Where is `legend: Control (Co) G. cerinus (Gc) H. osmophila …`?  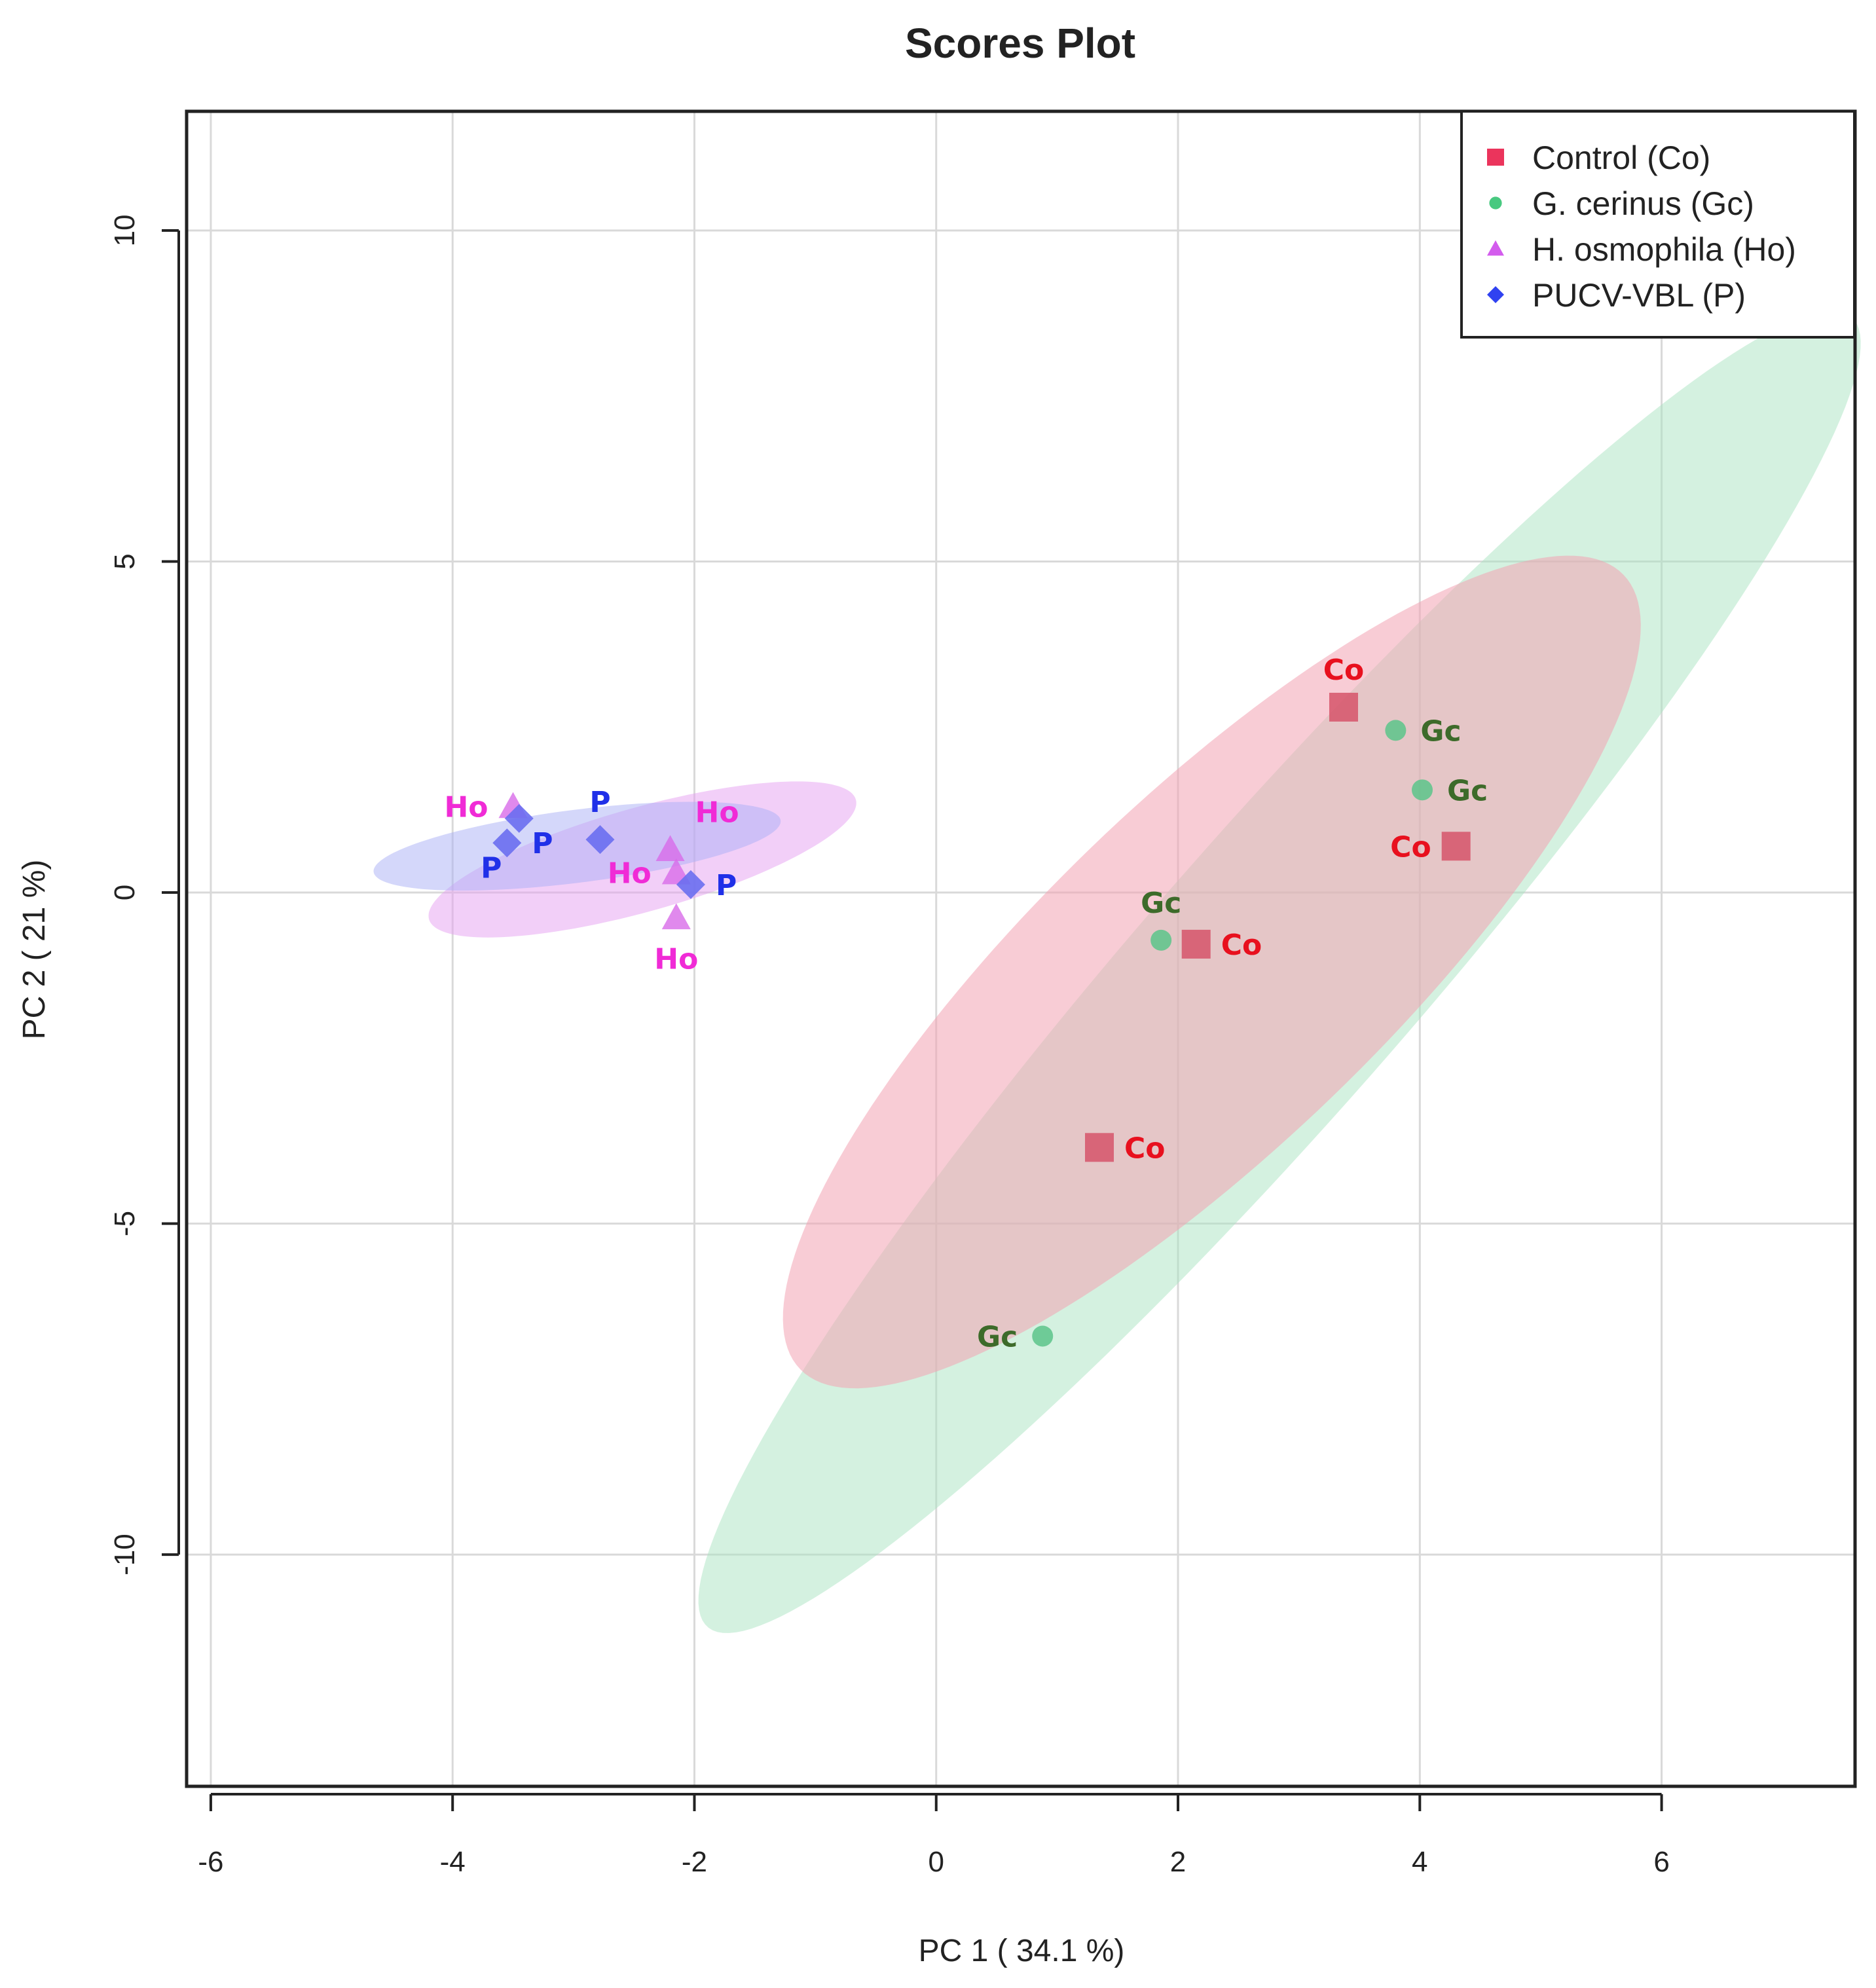
legend: Control (Co) G. cerinus (Gc) H. osmophila … is located at coordinates (1658, 224).